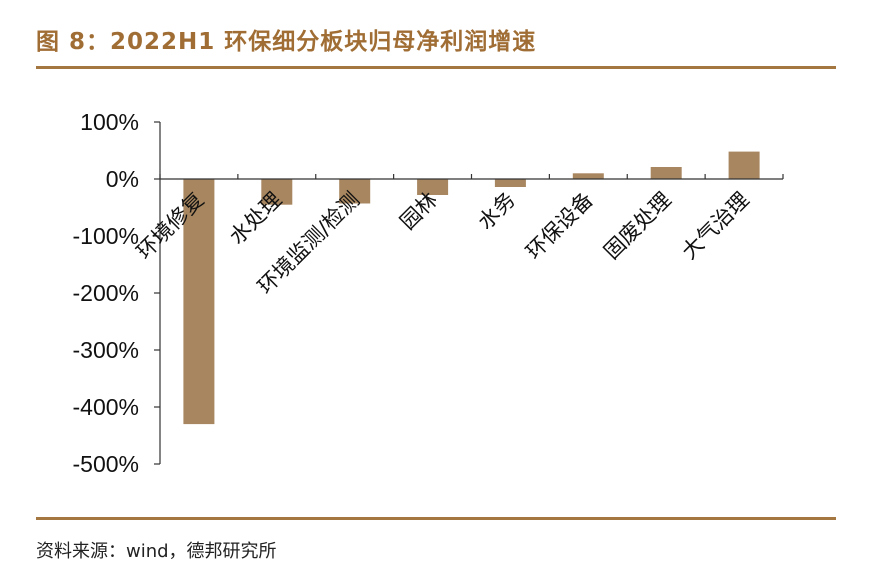 Image resolution: width=885 pixels, height=572 pixels. What do you see at coordinates (106, 350) in the screenshot?
I see `y-tick-label: -300%` at bounding box center [106, 350].